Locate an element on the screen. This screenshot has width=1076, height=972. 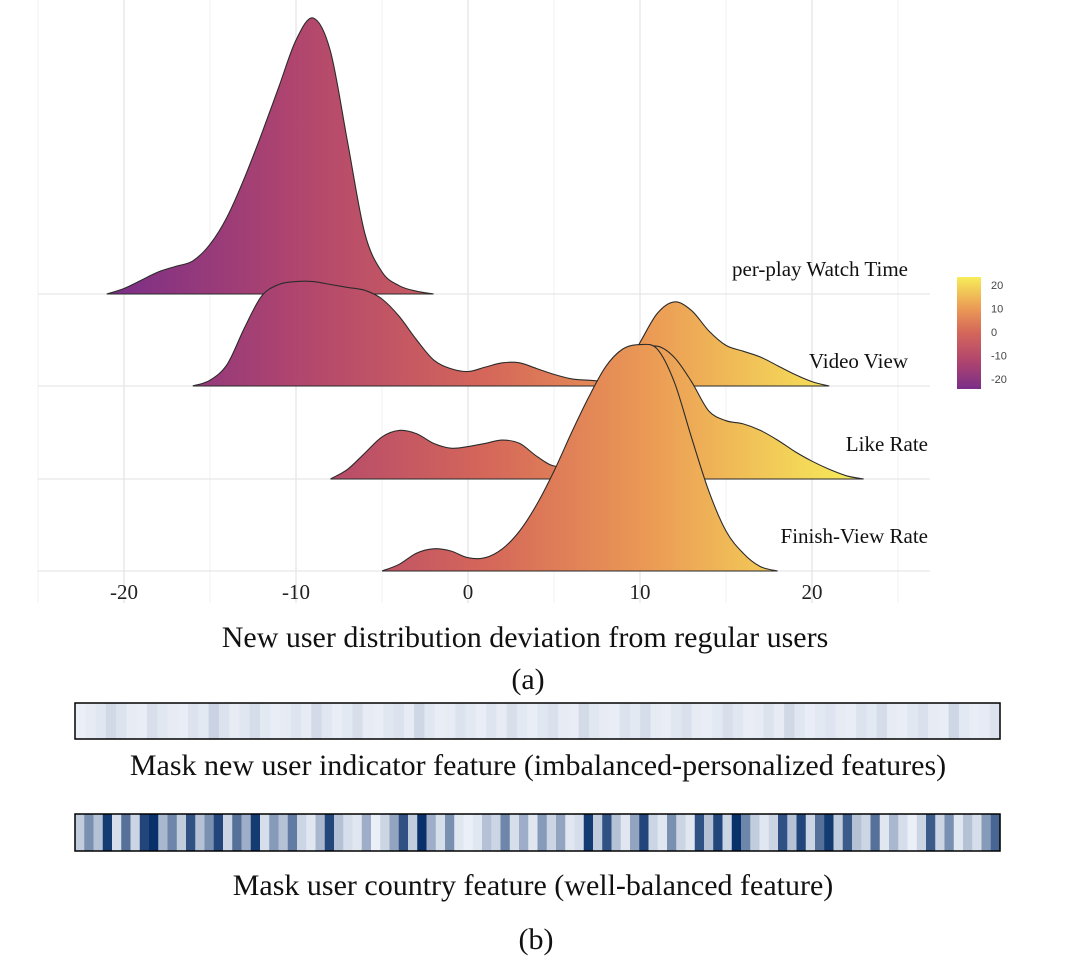
x-axis-ticks: -20 -10 0 10 20 is located at coordinates (466, 592).